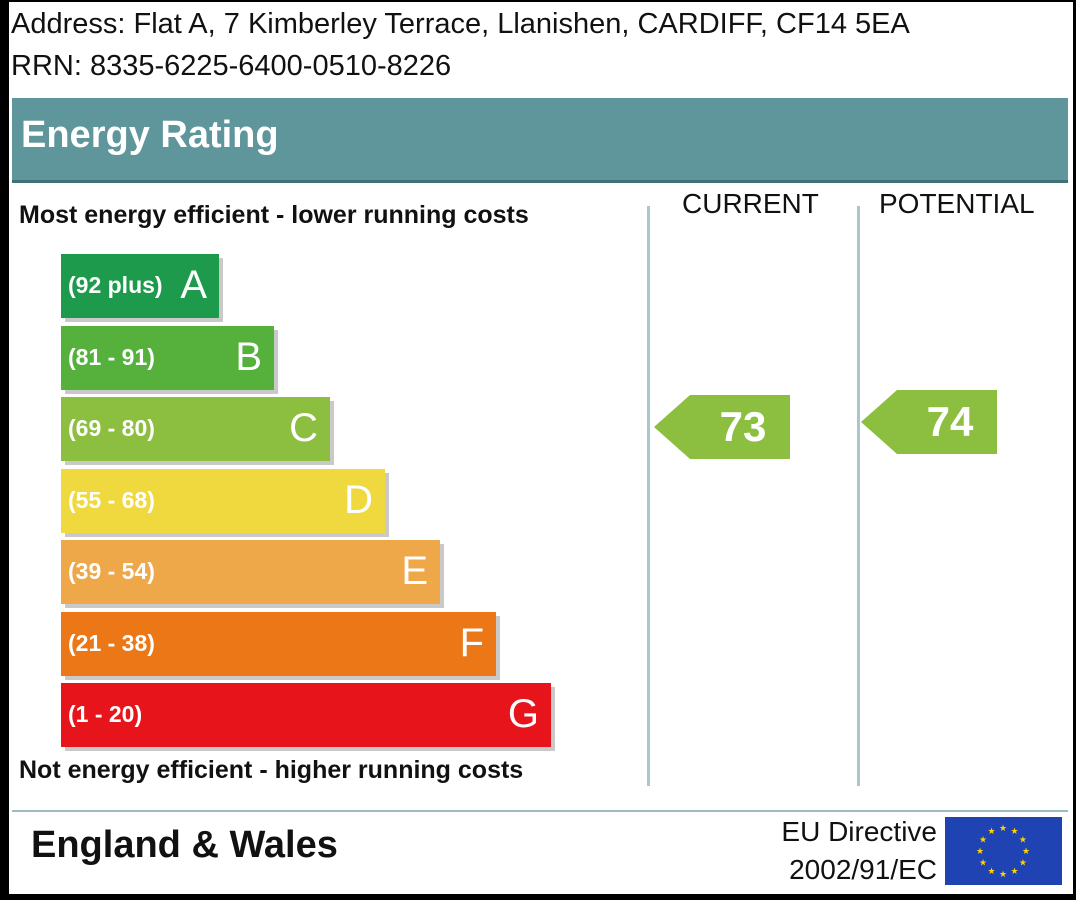  I want to click on band-f: (21 - 38) F, so click(280, 646).